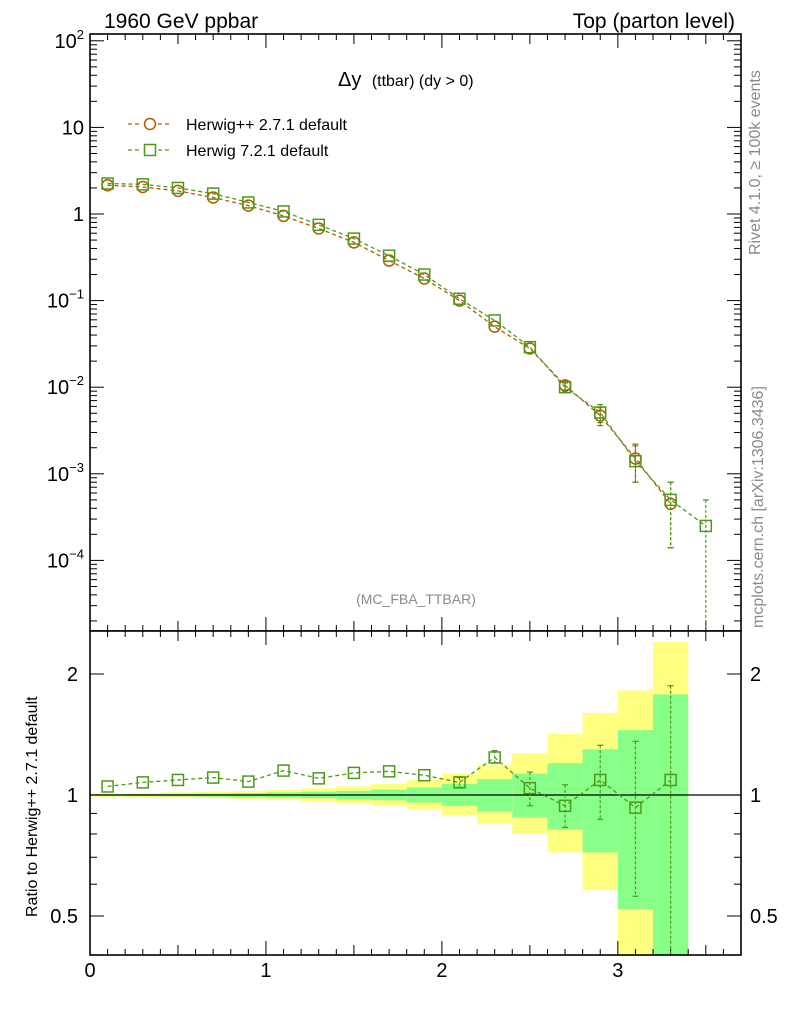 The image size is (786, 1024). Describe the element at coordinates (32, 806) in the screenshot. I see `ratio-y-axis-label: Ratio to Herwig++ 2.7.1 default` at that location.